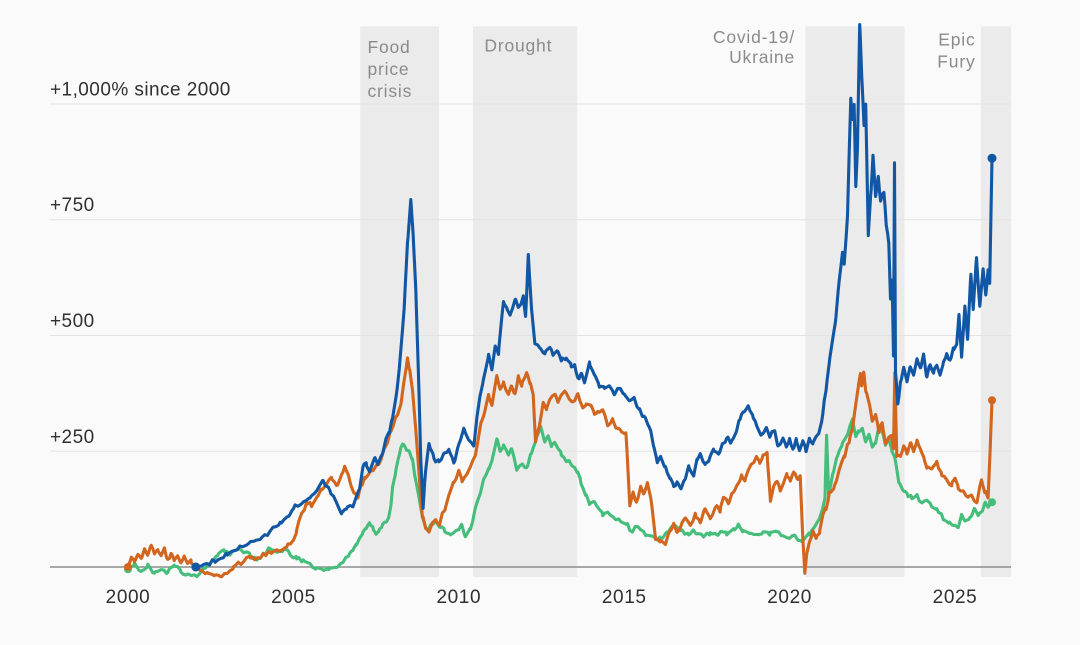 The height and width of the screenshot is (645, 1080). I want to click on svg-text: price, so click(389, 69).